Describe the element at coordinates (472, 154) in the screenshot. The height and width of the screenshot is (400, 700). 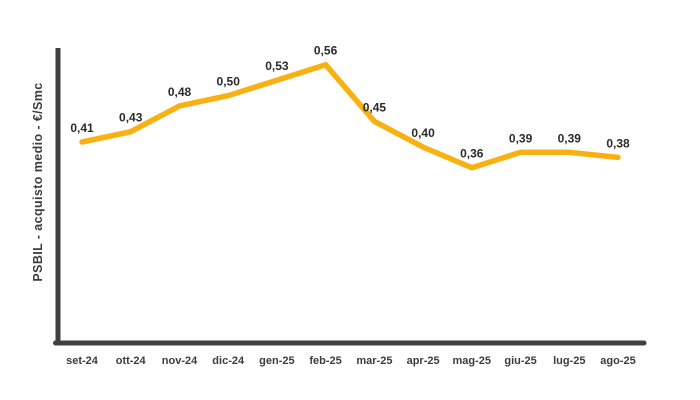
I see `data-point-label: 0,36` at that location.